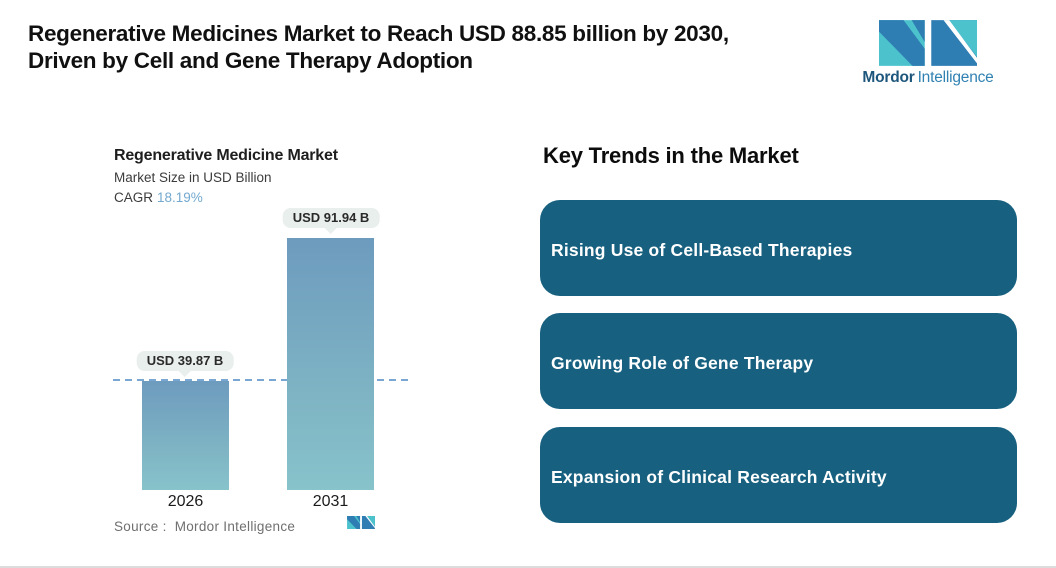  What do you see at coordinates (134, 197) in the screenshot?
I see `cagr-label: CAGR` at bounding box center [134, 197].